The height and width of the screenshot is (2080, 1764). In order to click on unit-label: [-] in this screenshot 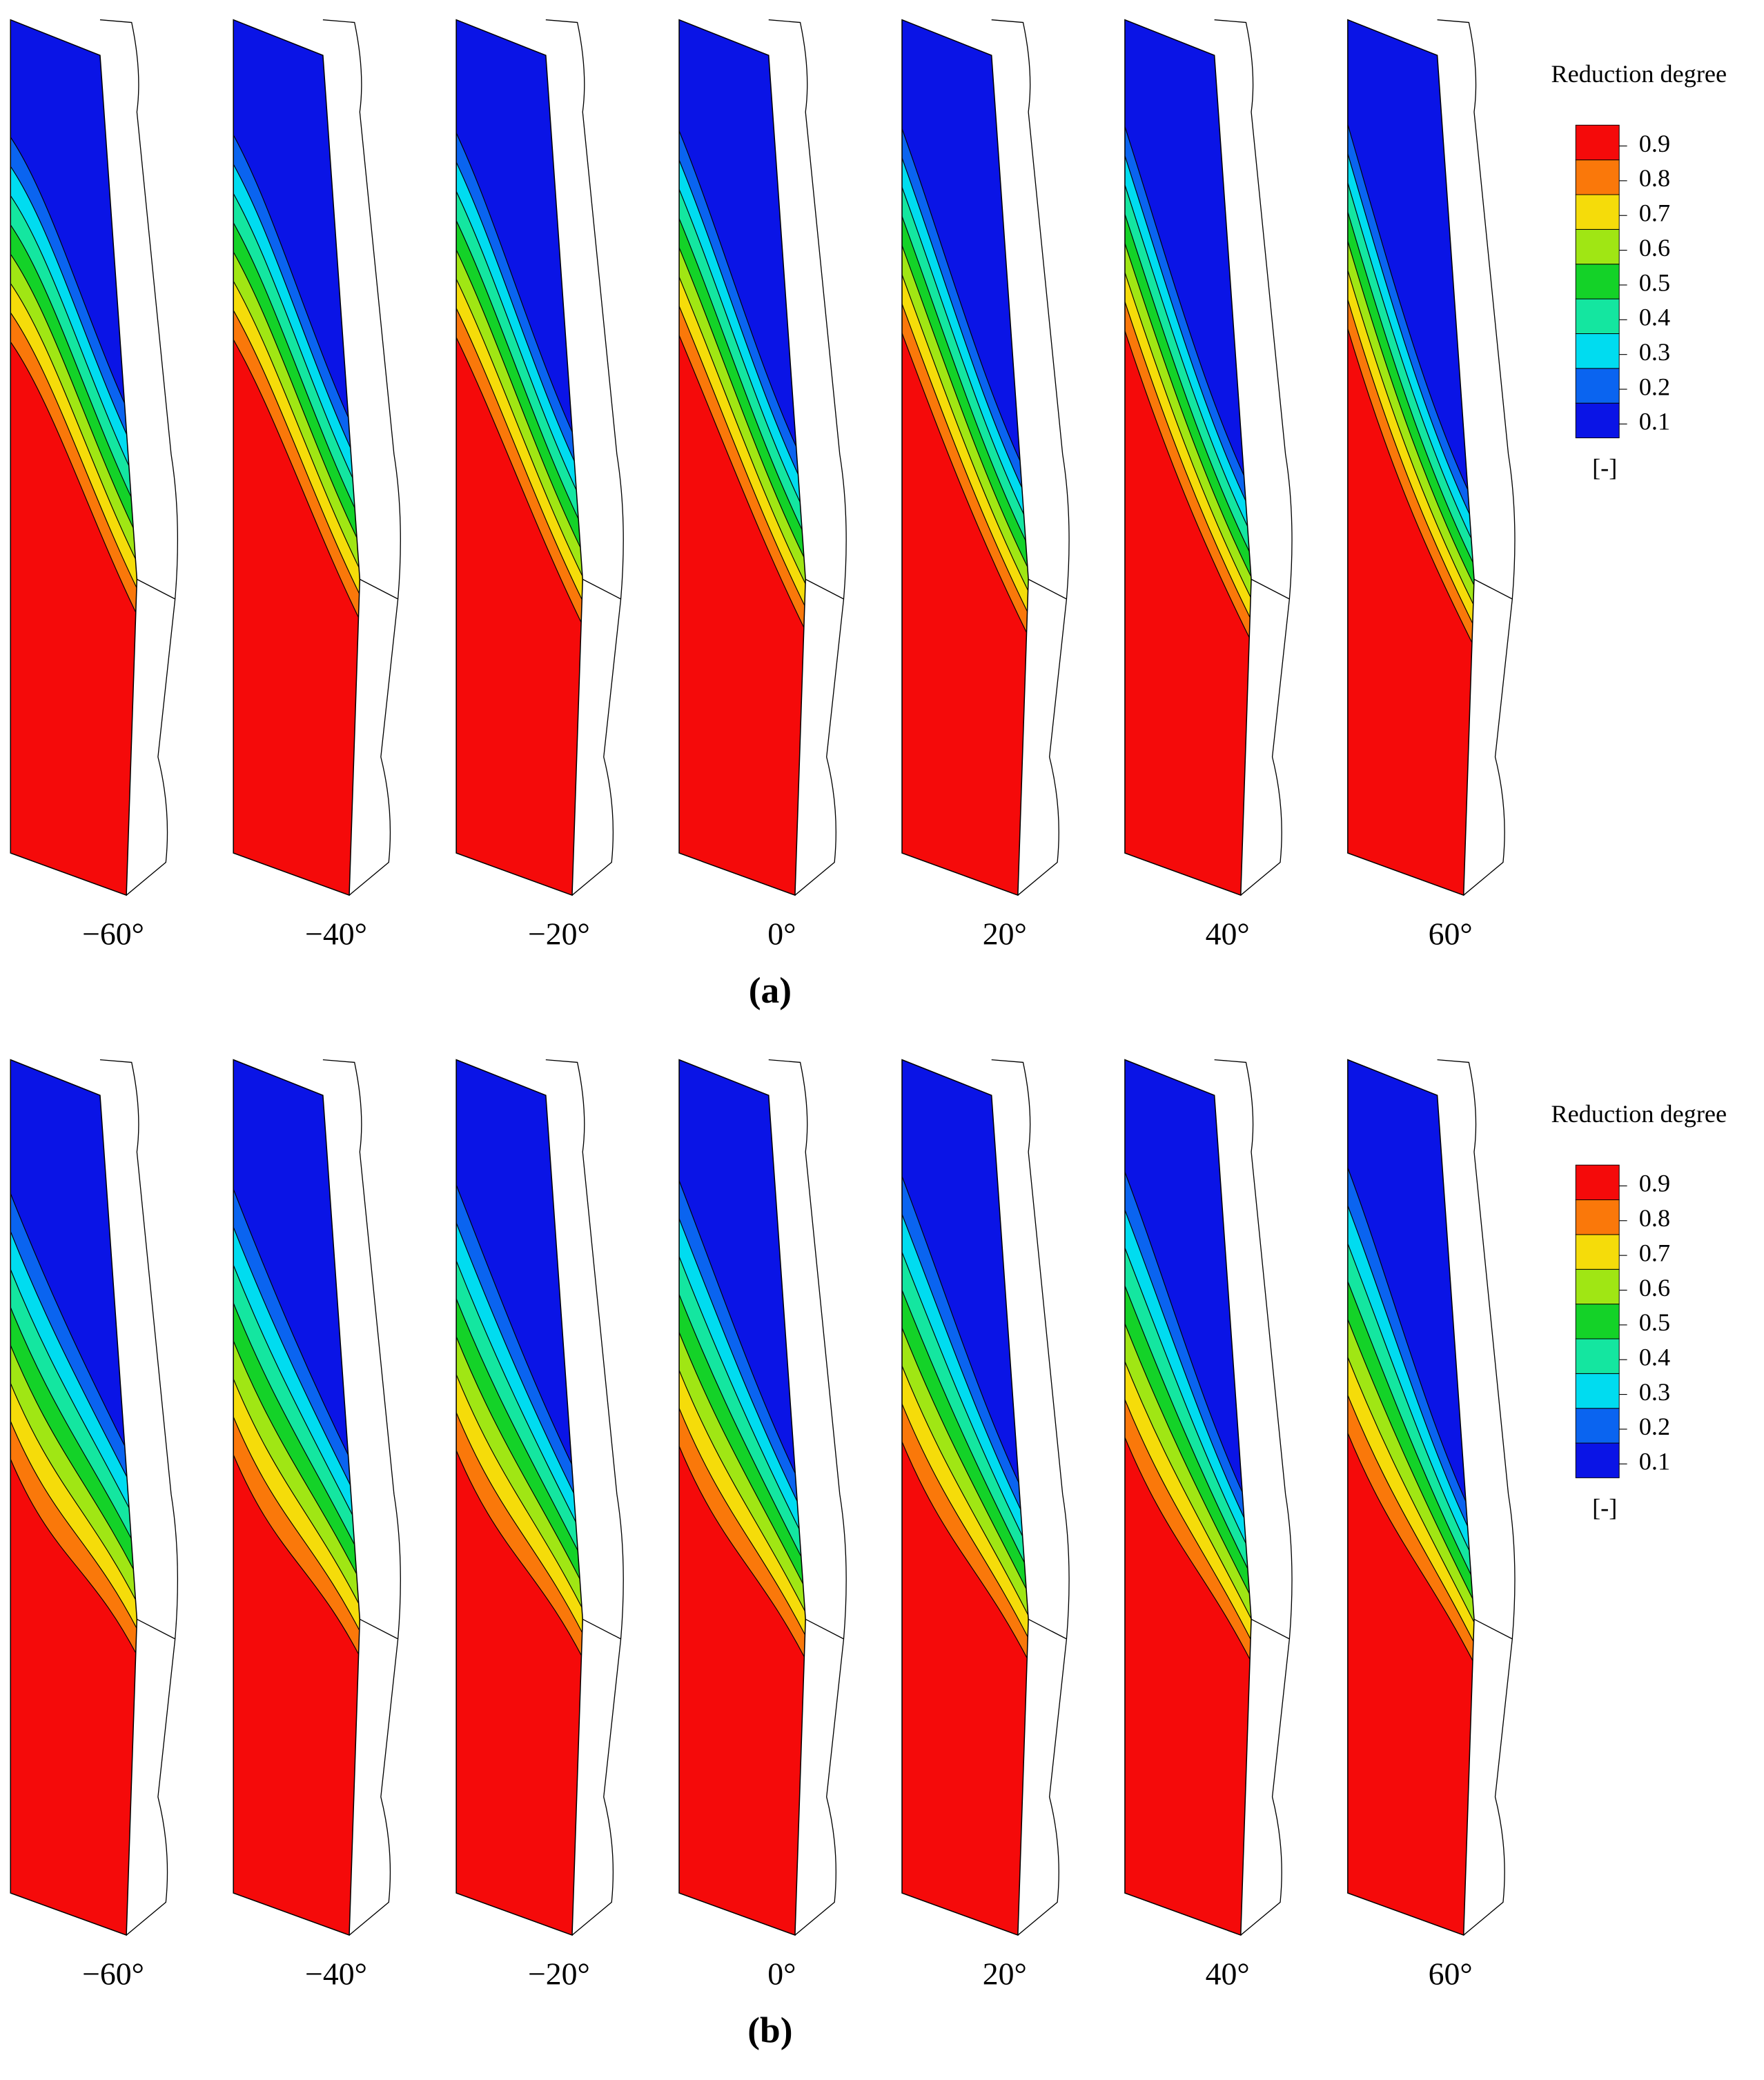, I will do `click(1604, 467)`.